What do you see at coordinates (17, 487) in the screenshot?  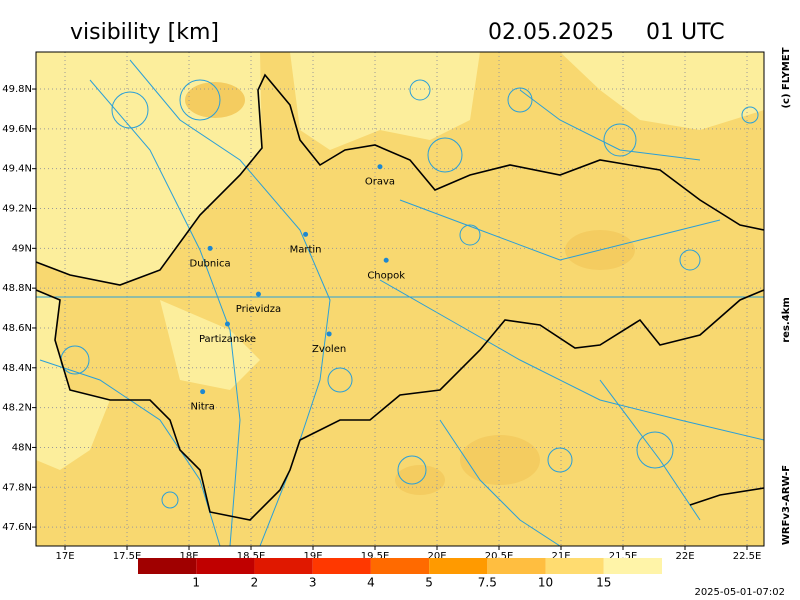 I see `y-tick-label: 47.8N` at bounding box center [17, 487].